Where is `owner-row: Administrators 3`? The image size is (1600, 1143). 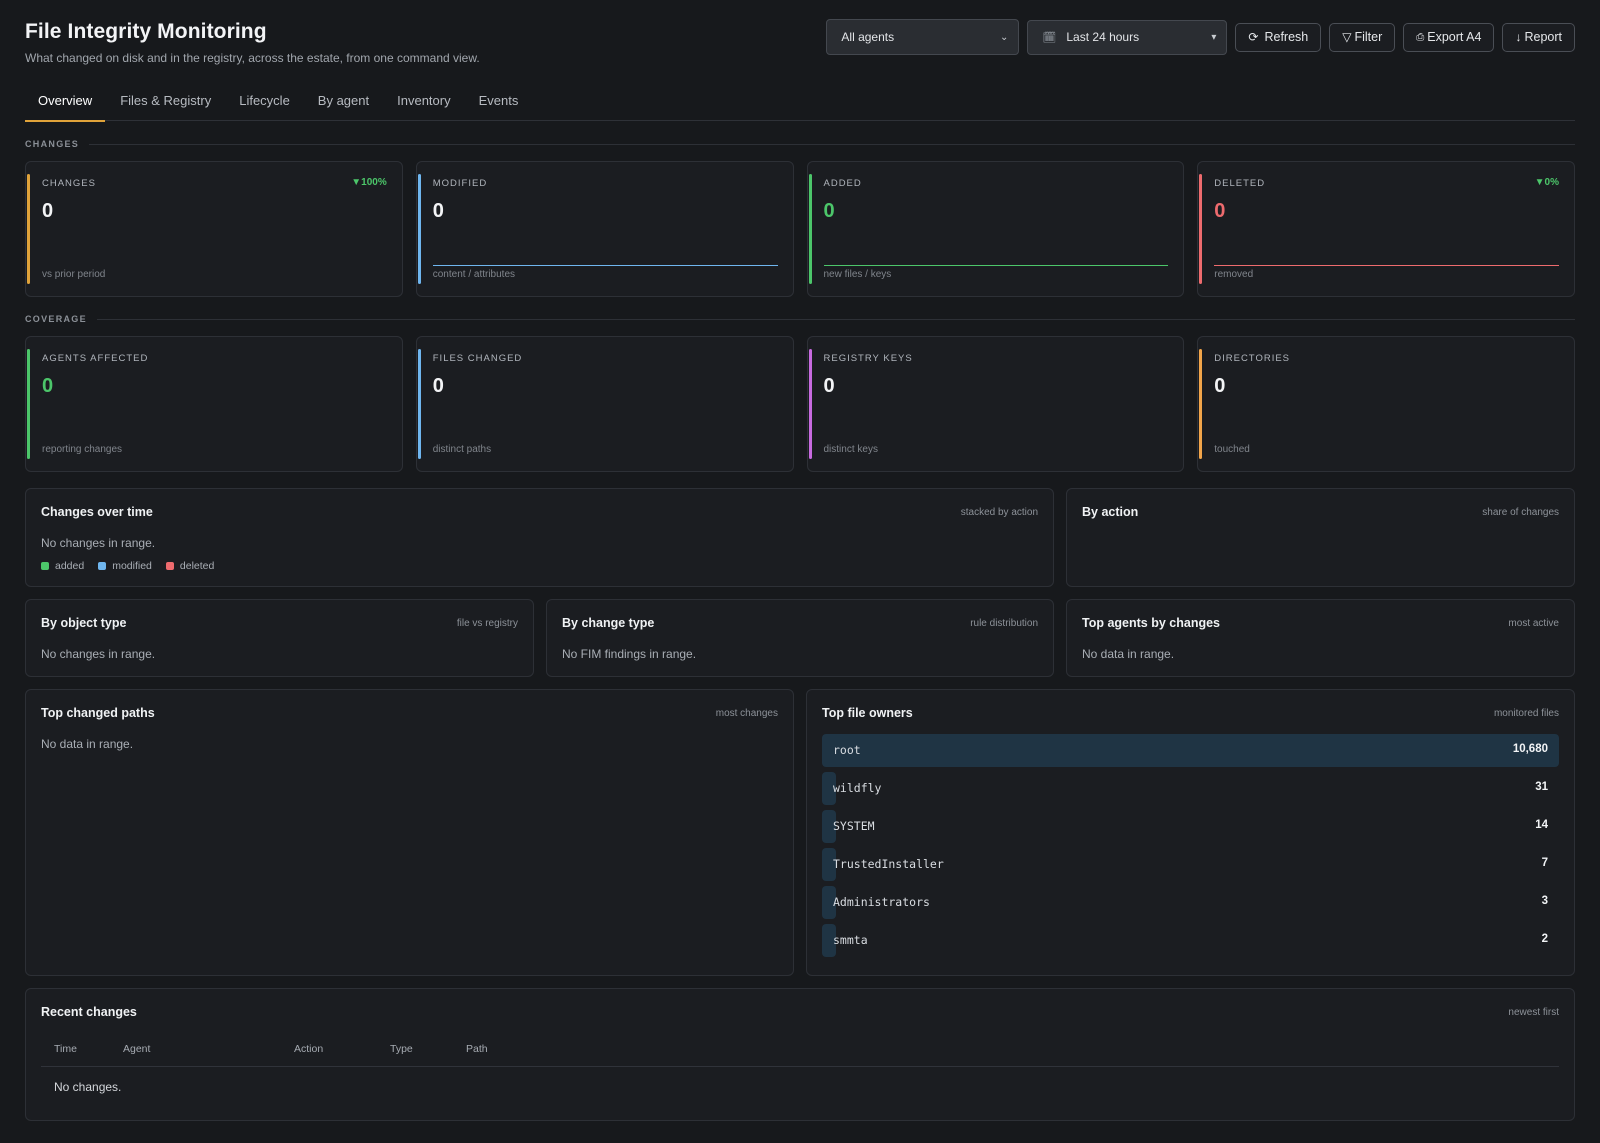 owner-row: Administrators 3 is located at coordinates (1190, 902).